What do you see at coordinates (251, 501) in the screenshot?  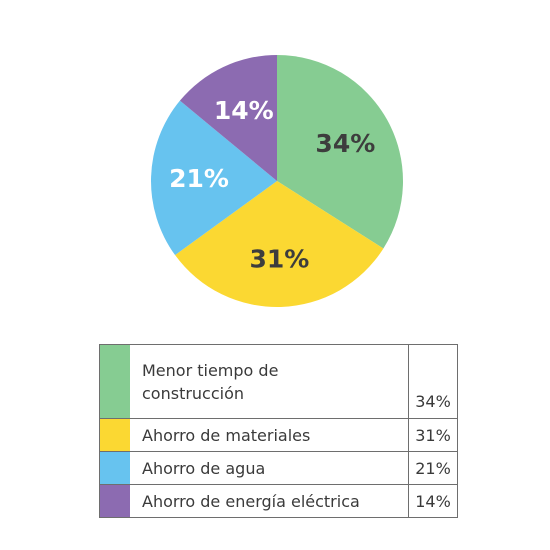 I see `legend-label-line: Ahorro de energía eléctrica` at bounding box center [251, 501].